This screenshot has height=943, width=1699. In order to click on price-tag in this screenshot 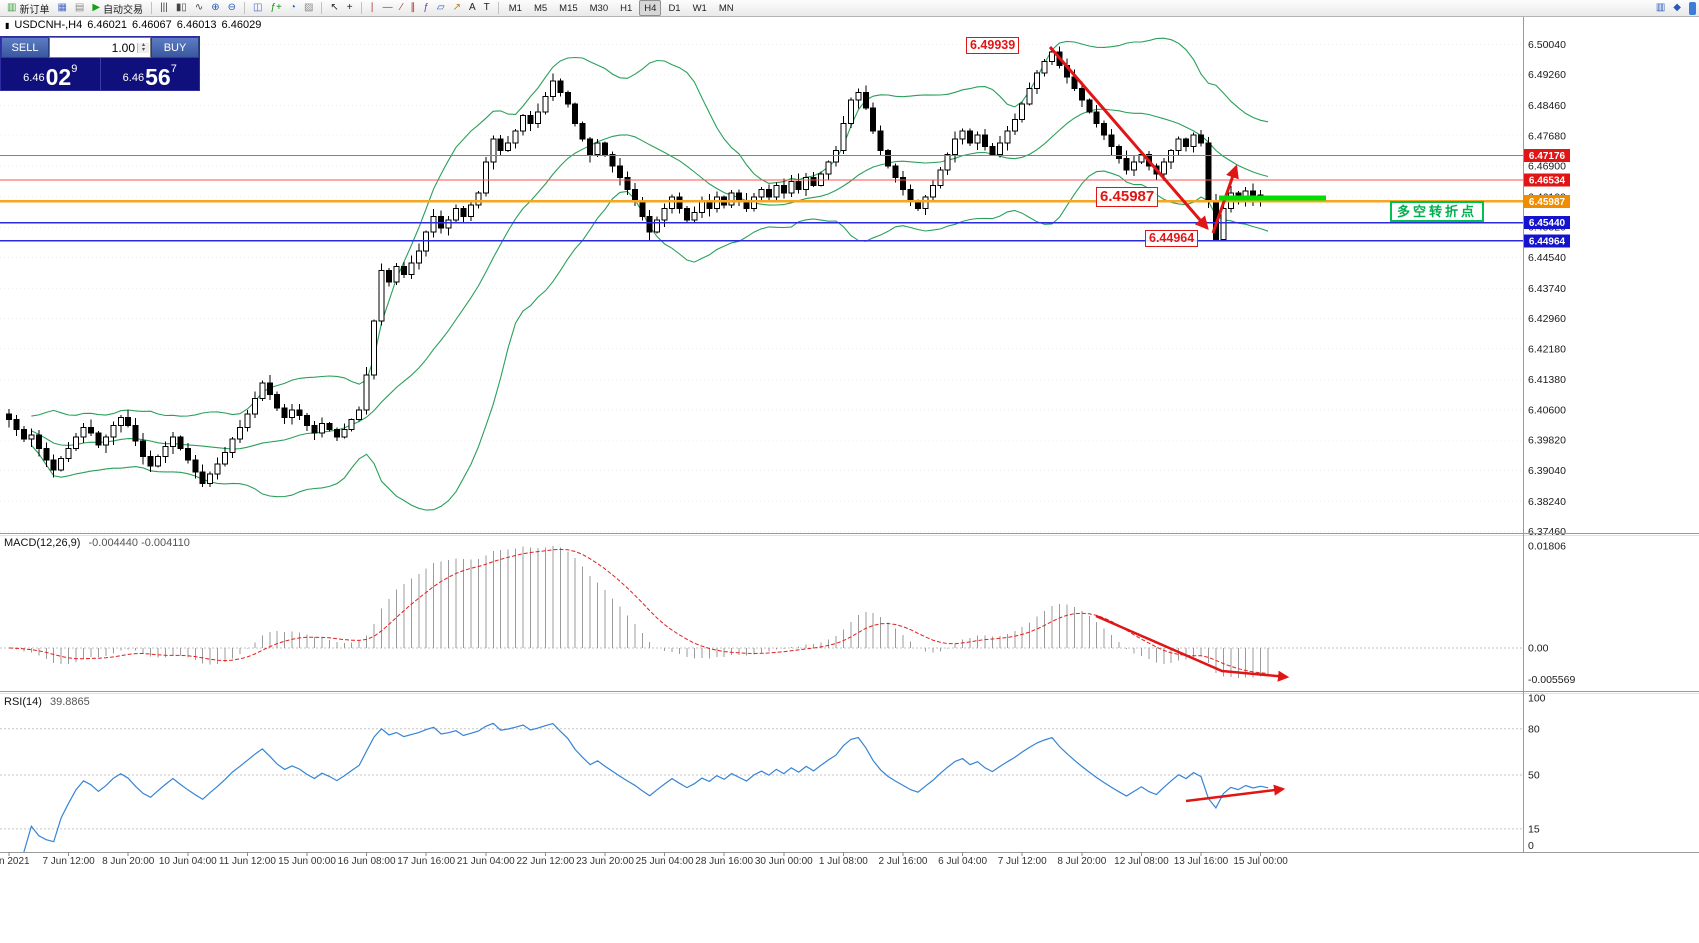, I will do `click(1547, 155)`.